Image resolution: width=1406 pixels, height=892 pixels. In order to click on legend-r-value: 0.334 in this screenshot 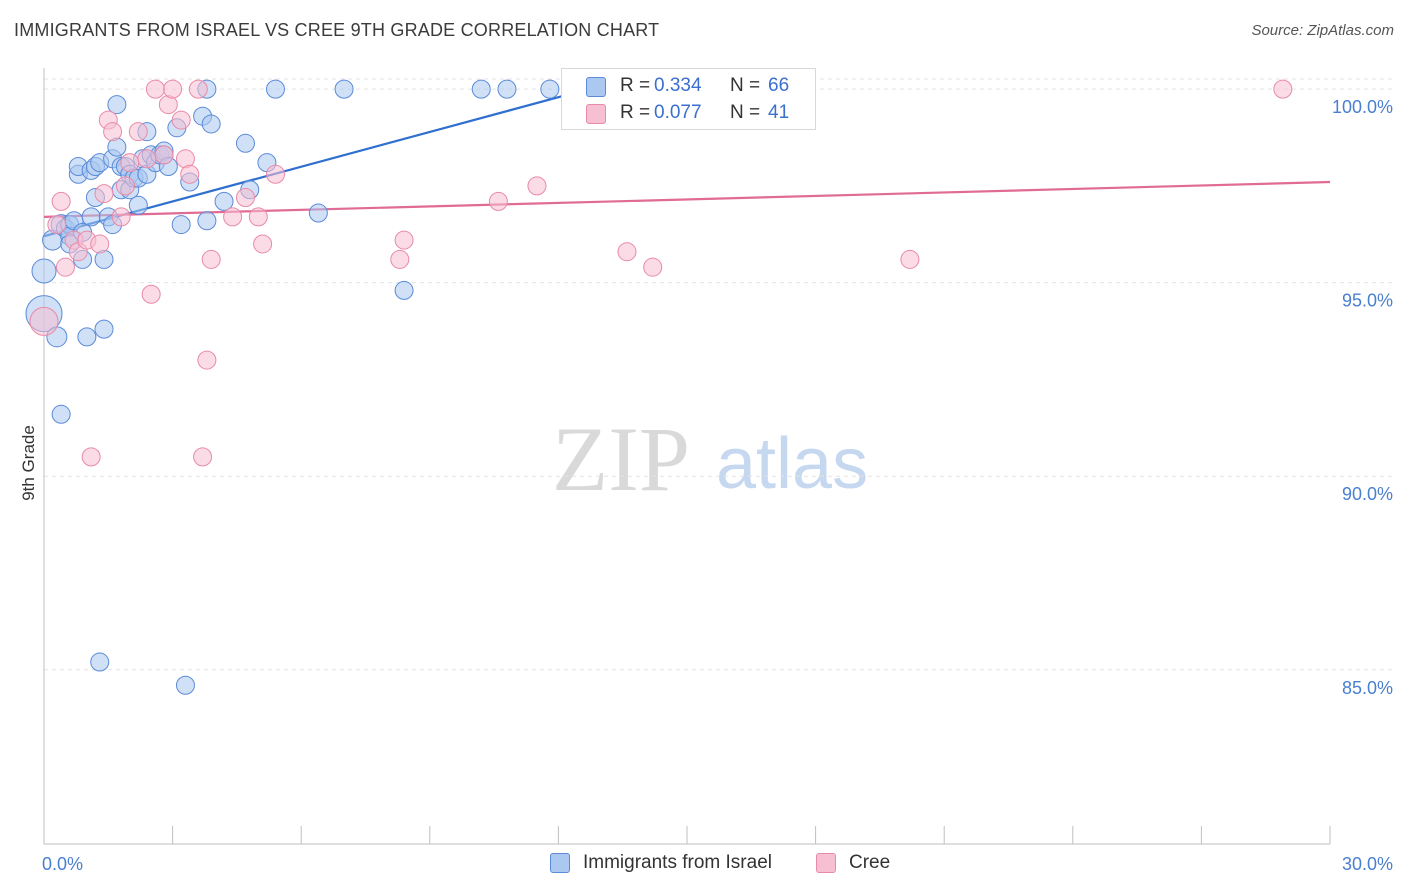, I will do `click(678, 85)`.